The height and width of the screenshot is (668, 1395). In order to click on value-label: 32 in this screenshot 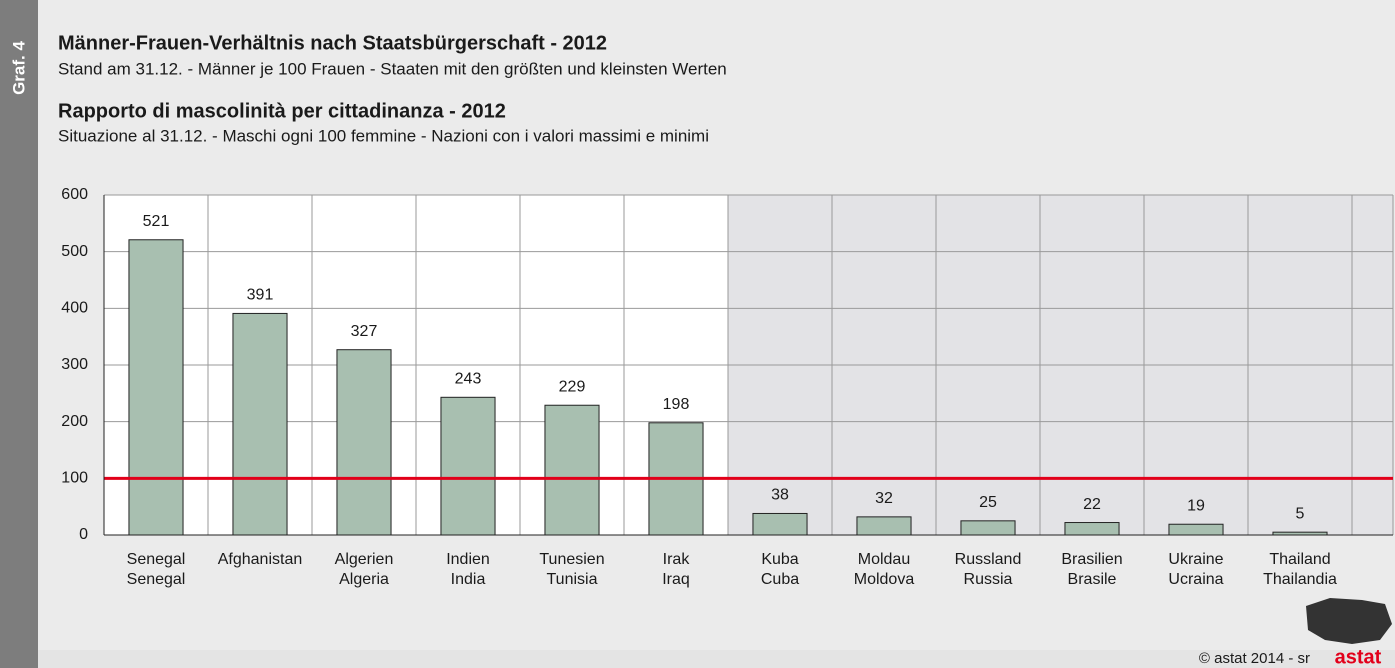, I will do `click(884, 498)`.